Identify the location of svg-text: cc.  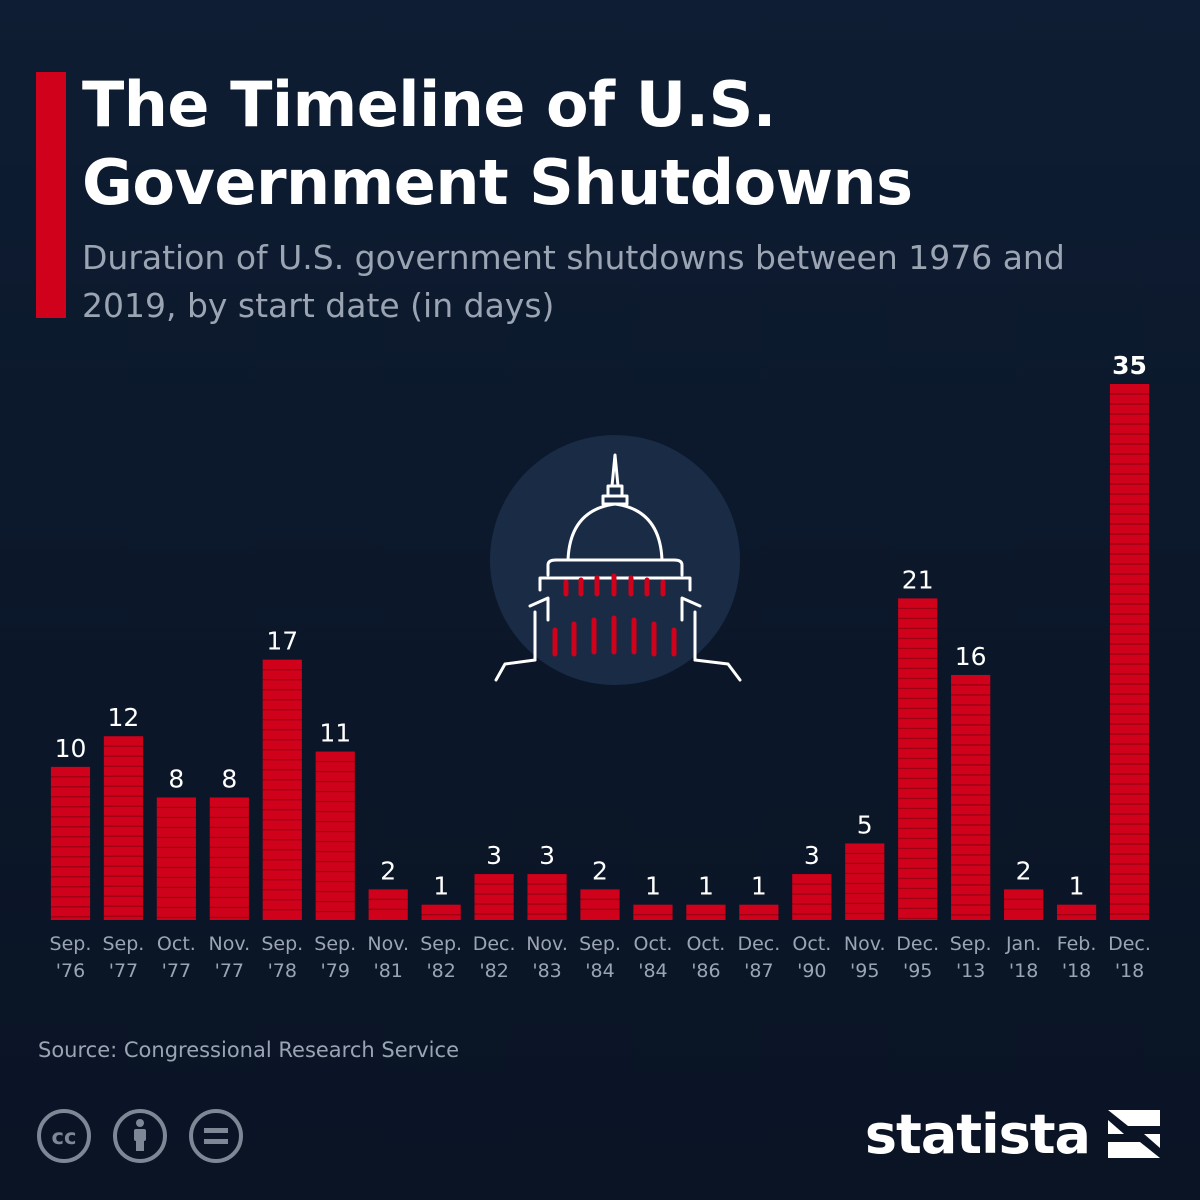
(64, 1137).